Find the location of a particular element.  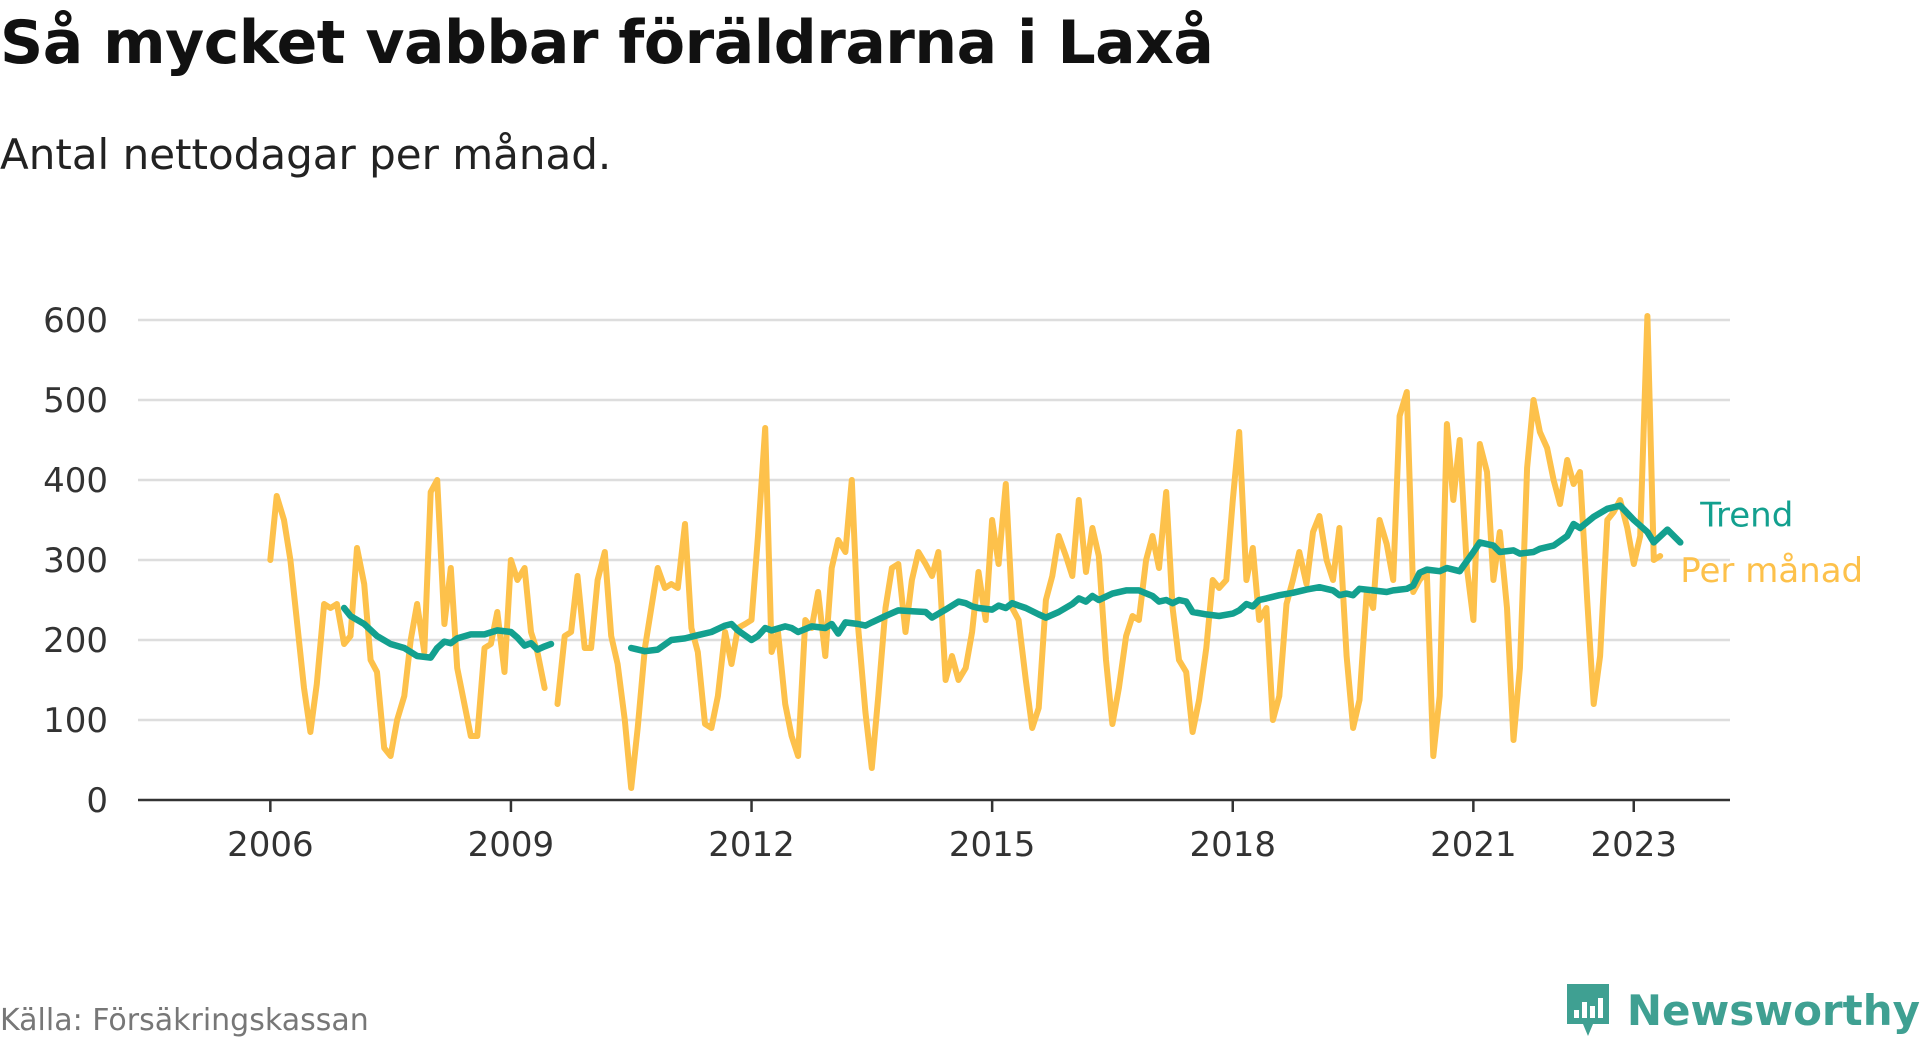

y-tick-label: 400 is located at coordinates (75, 481).